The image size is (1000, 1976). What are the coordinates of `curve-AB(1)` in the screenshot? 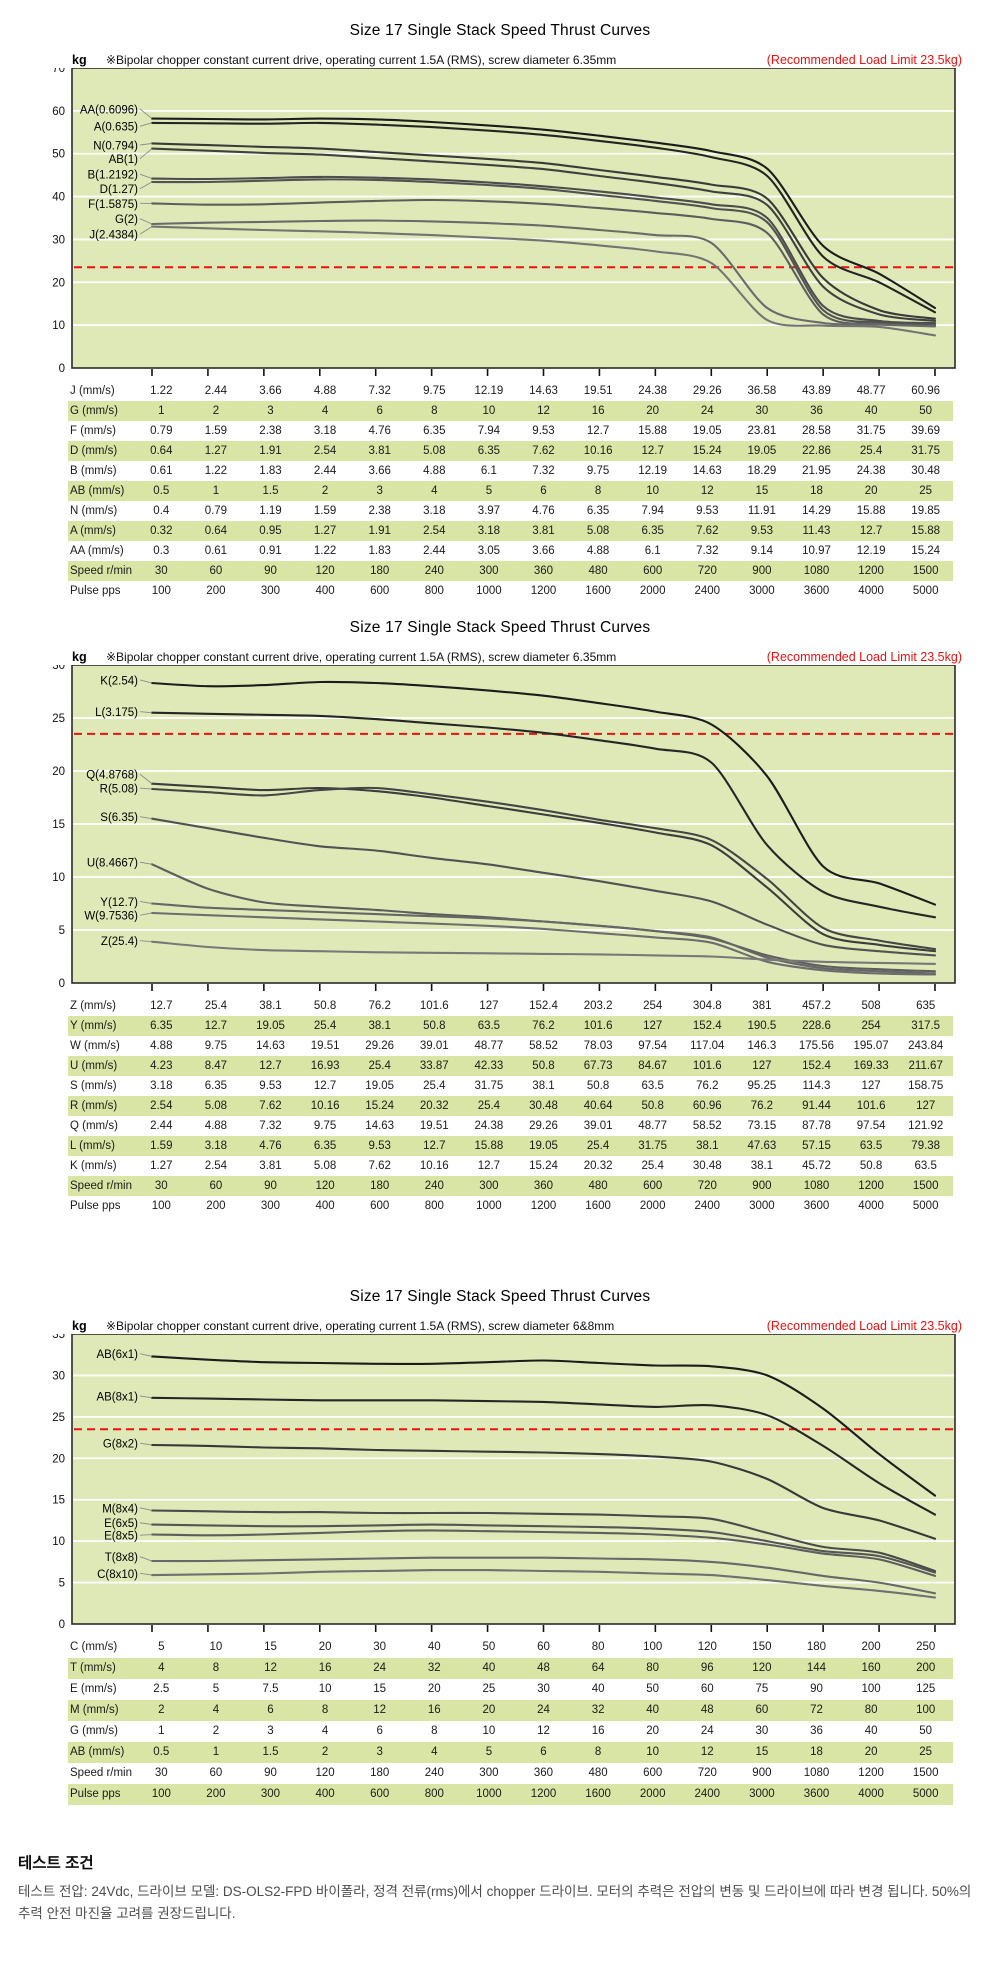 It's located at (543, 234).